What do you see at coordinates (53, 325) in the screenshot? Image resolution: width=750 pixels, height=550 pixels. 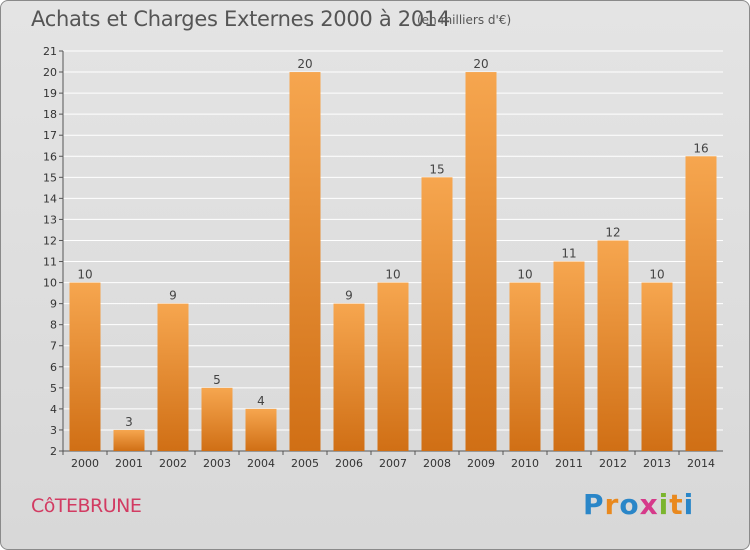 I see `y-tick-label: 8` at bounding box center [53, 325].